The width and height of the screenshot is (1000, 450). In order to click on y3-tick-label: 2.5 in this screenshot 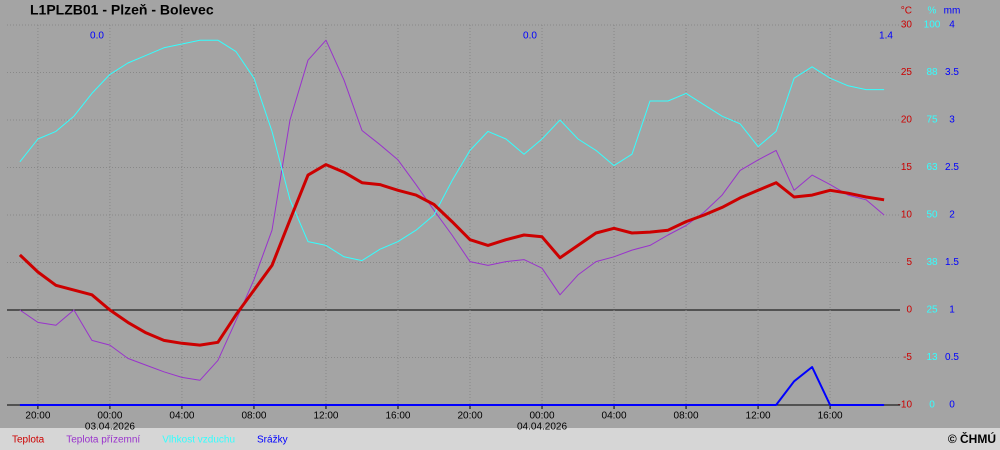, I will do `click(952, 167)`.